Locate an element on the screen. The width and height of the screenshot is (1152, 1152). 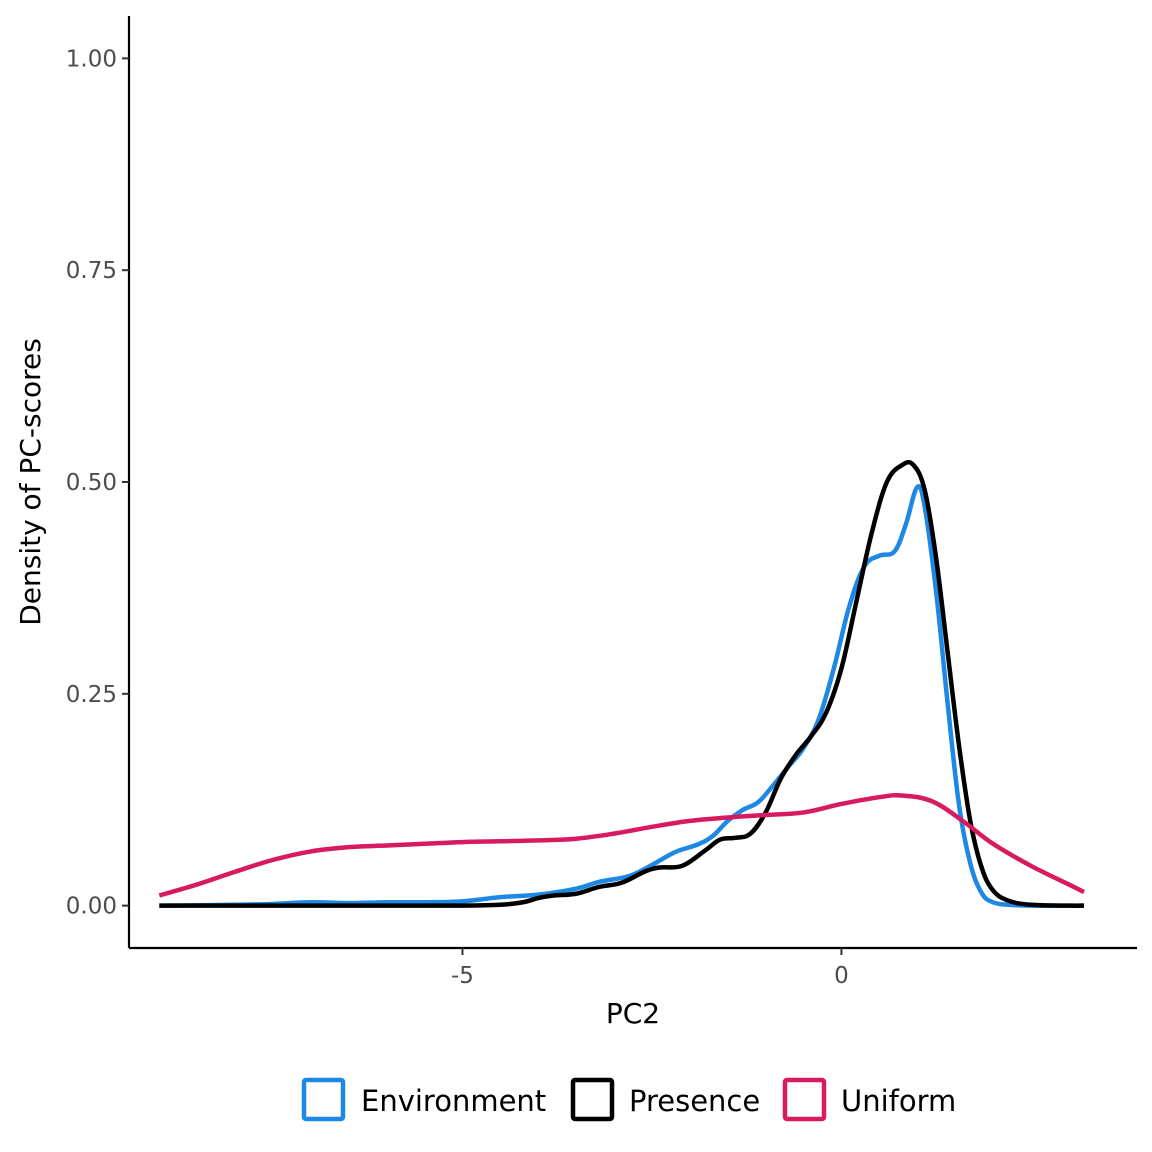
x-tick-label: 0 is located at coordinates (841, 976).